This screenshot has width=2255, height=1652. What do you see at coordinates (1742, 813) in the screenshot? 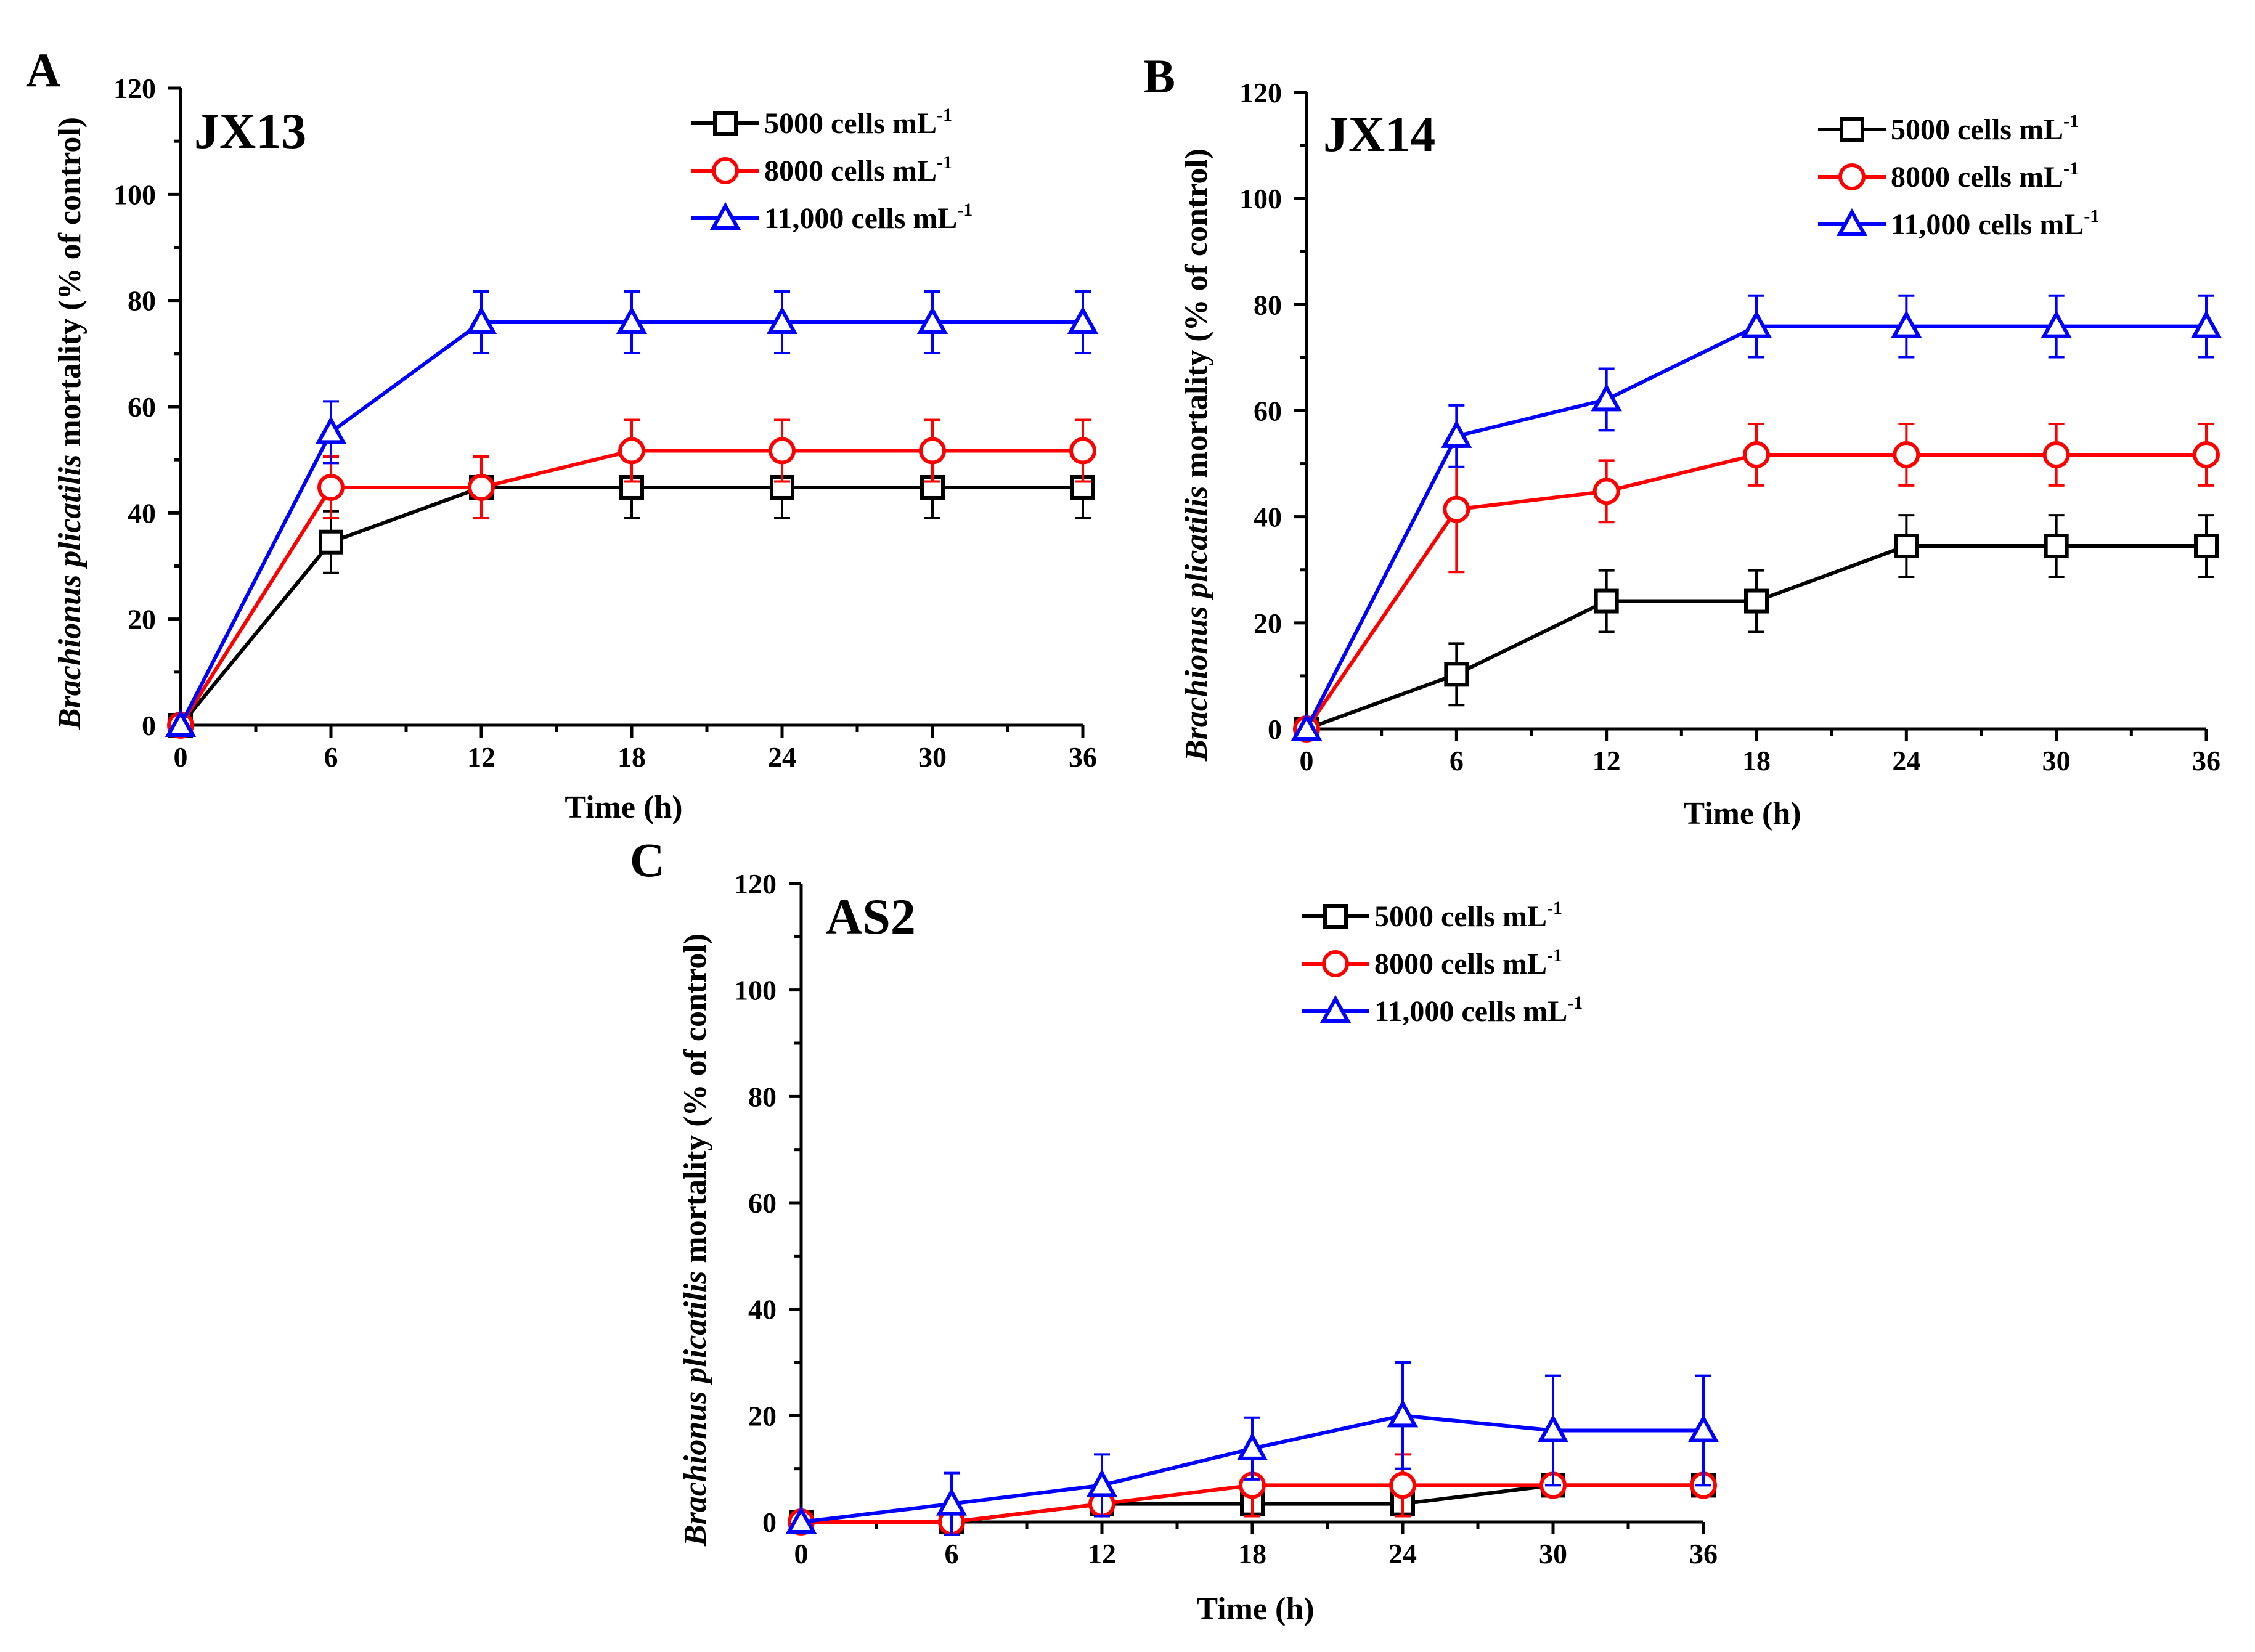
I see `x-axis-title: Time (h)` at bounding box center [1742, 813].